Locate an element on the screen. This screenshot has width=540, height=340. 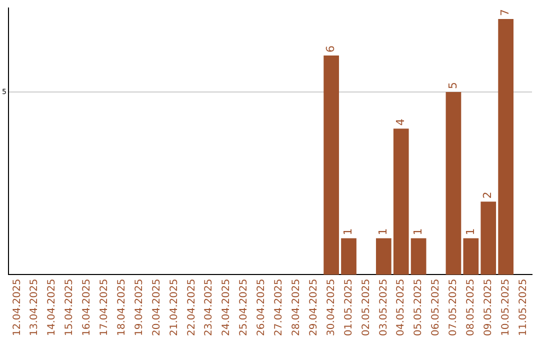
x-tick-label: 16.04.2025 is located at coordinates (87, 307).